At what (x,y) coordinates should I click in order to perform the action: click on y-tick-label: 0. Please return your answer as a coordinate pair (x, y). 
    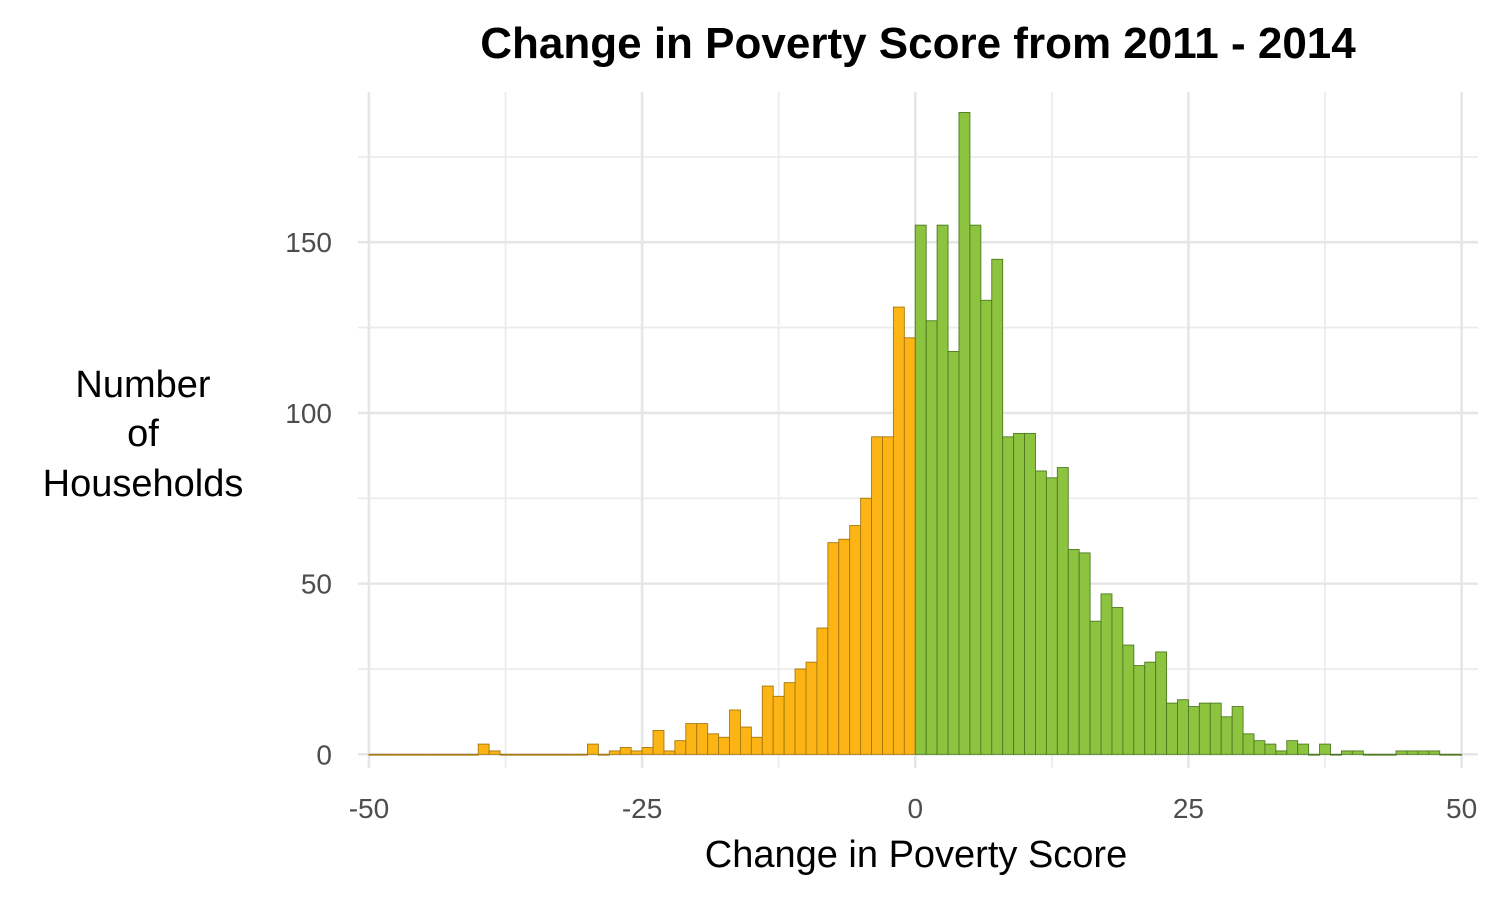
    Looking at the image, I should click on (324, 754).